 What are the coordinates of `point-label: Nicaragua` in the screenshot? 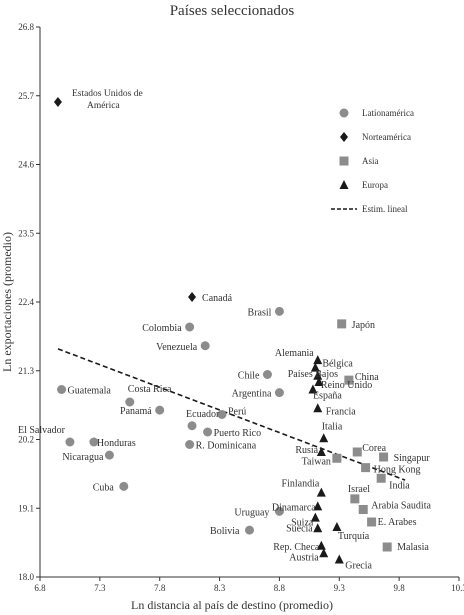 It's located at (83, 457).